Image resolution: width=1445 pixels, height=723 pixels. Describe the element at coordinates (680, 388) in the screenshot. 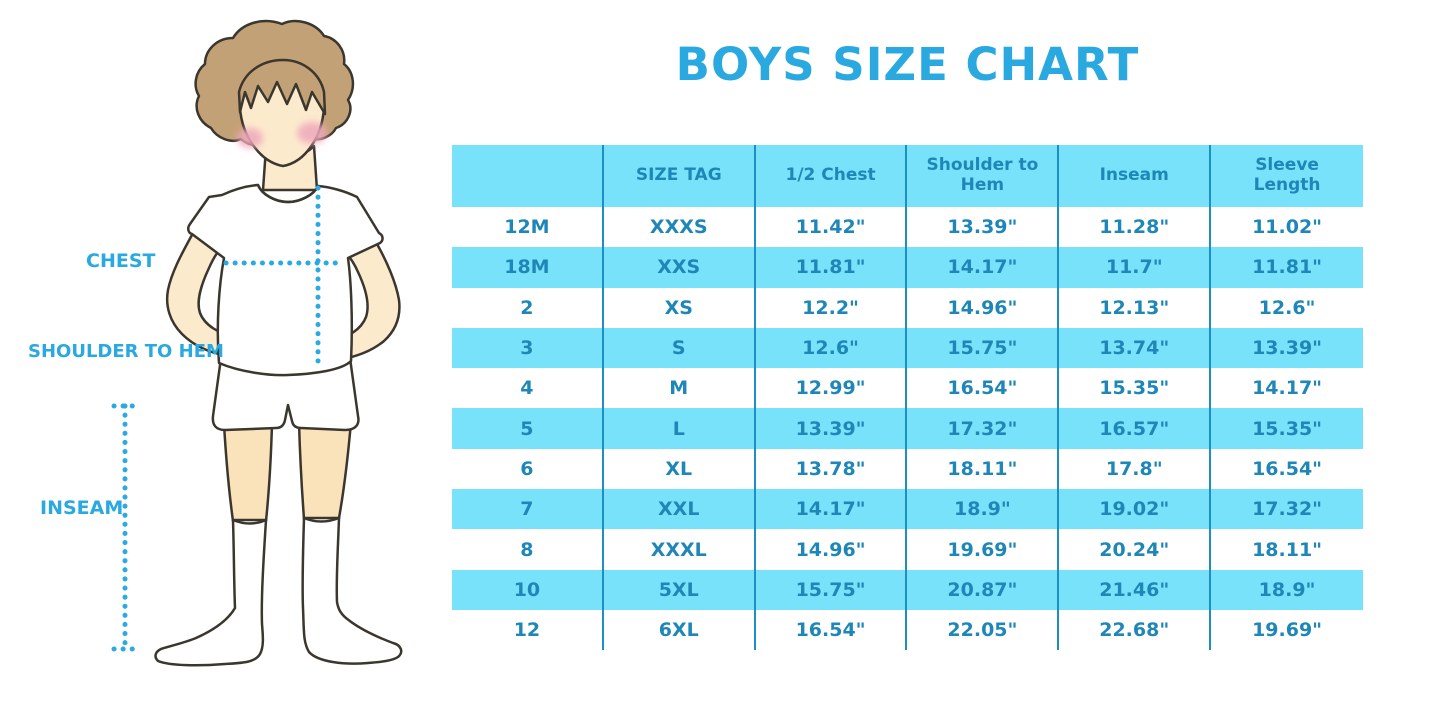

I see `value-cell: M` at that location.